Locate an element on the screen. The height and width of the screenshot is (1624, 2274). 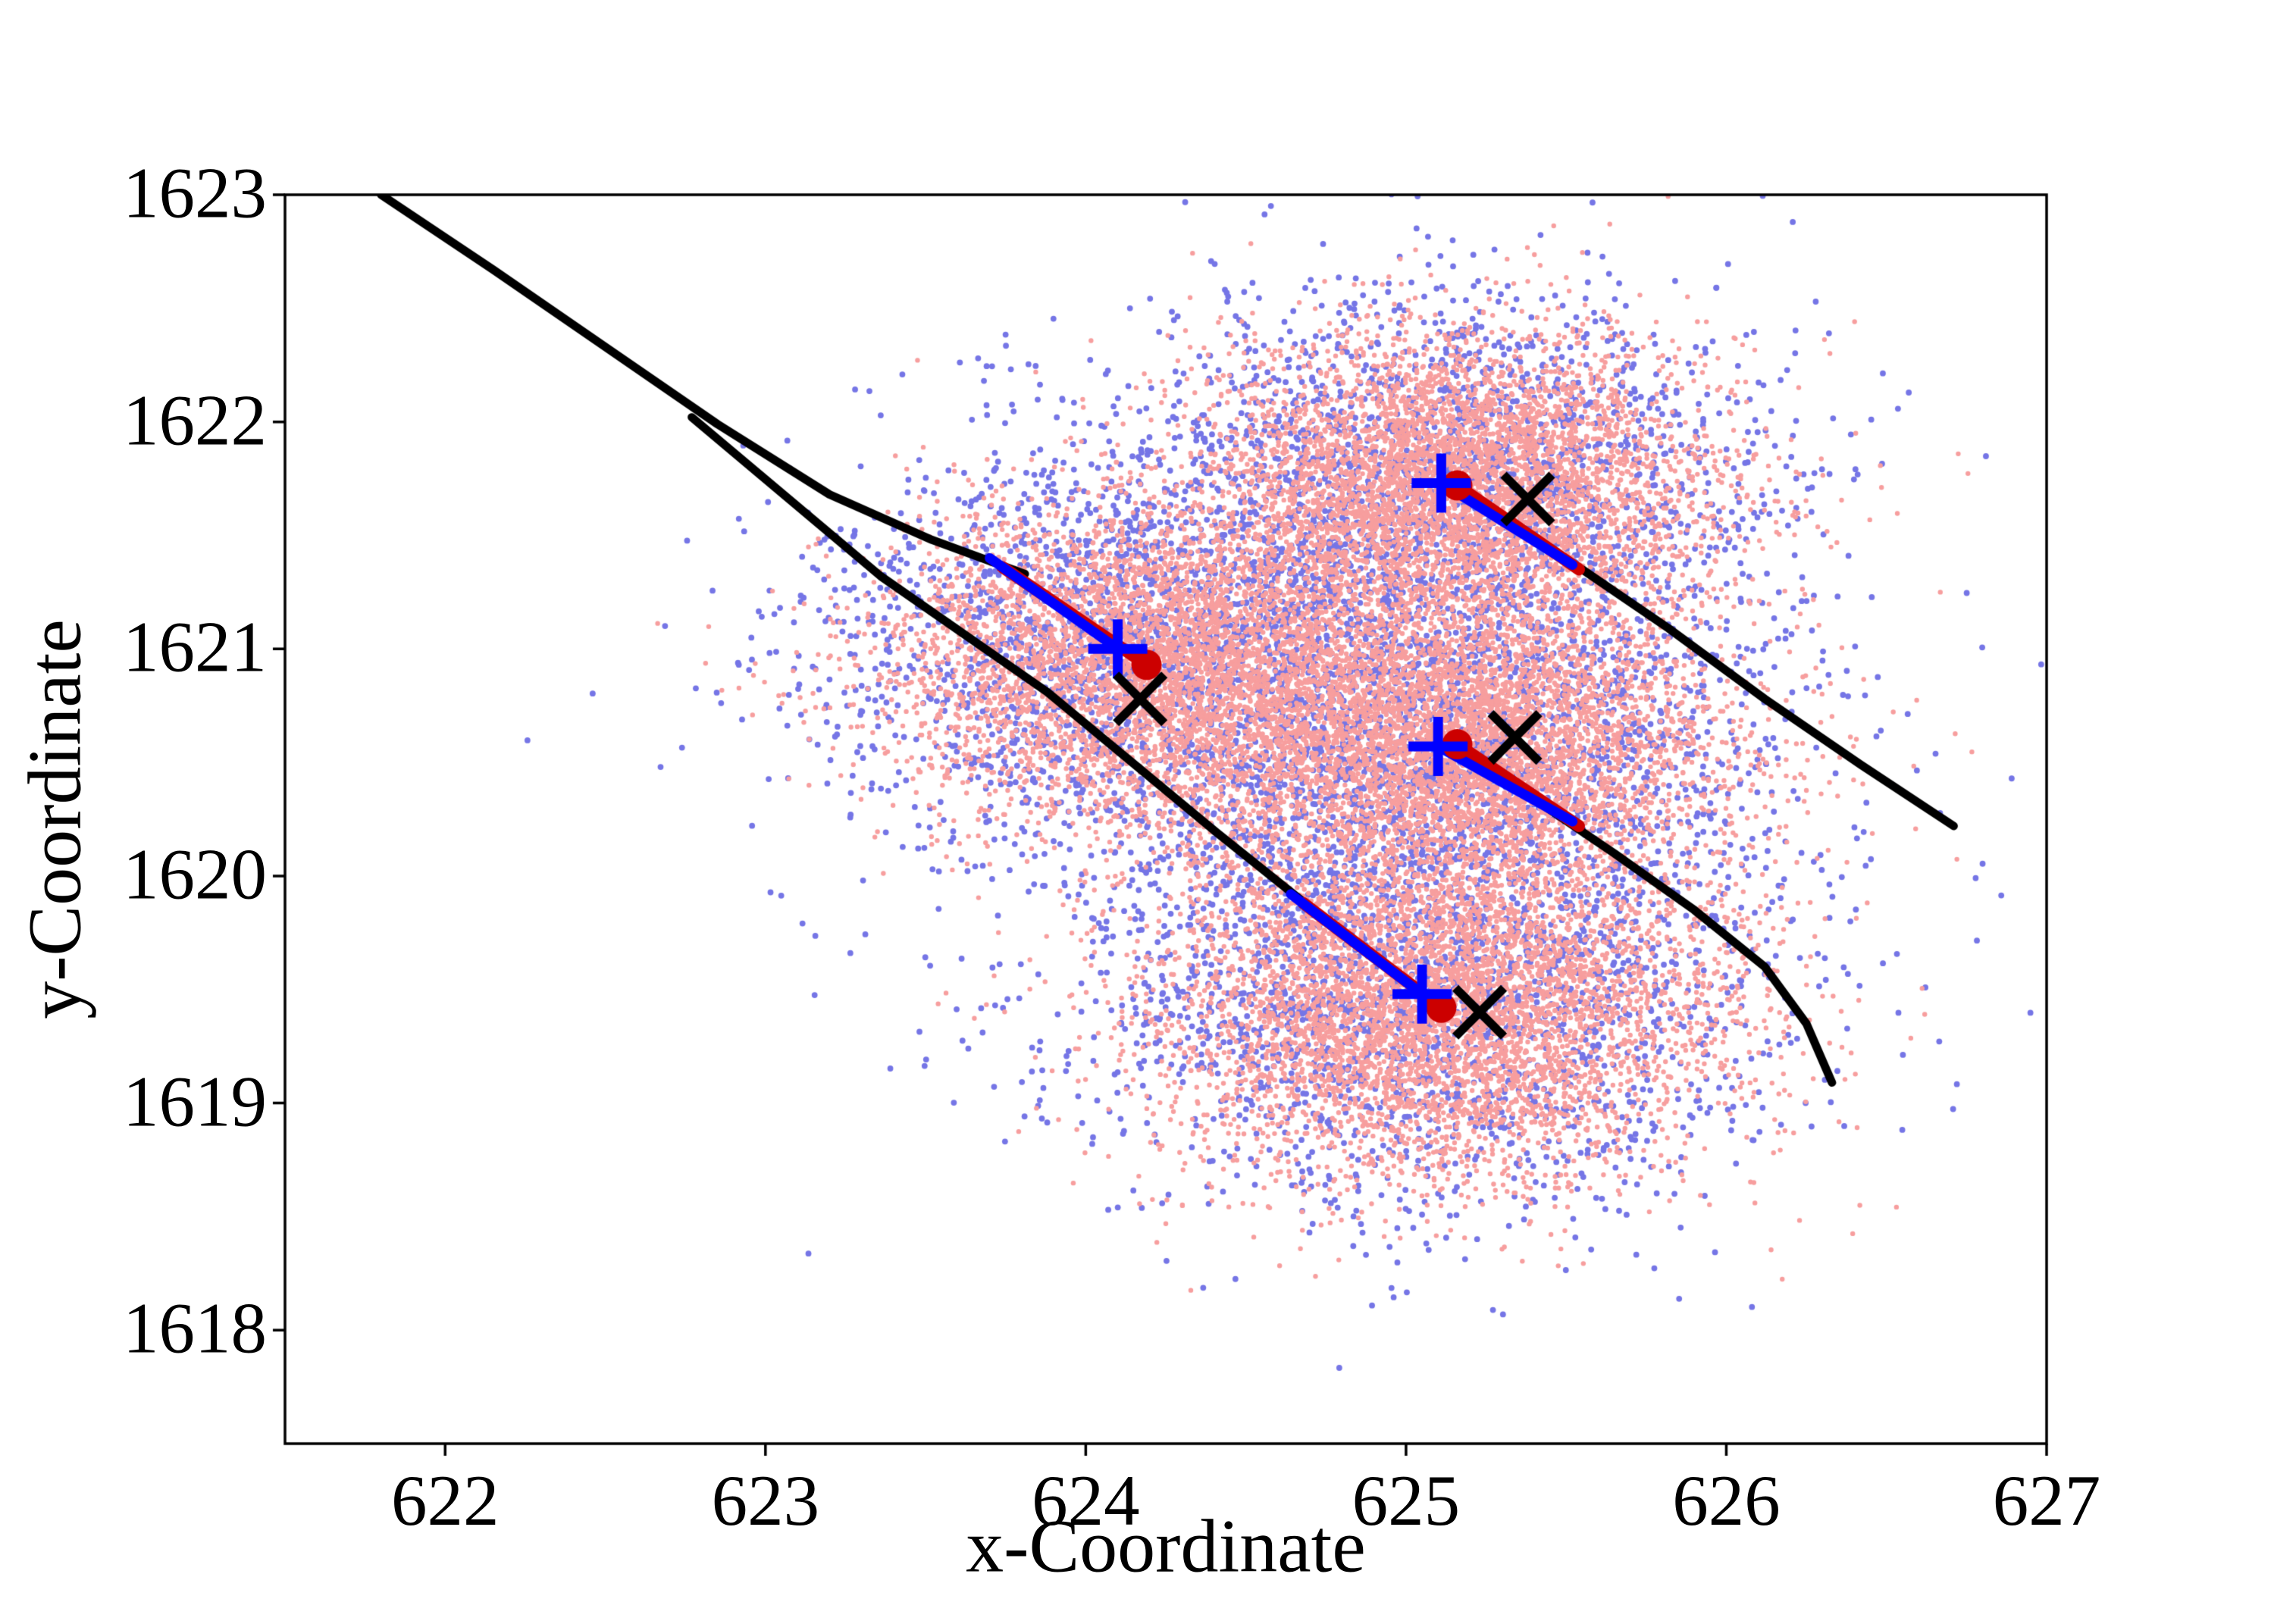
y-tick-label: 1618 is located at coordinates (195, 1328).